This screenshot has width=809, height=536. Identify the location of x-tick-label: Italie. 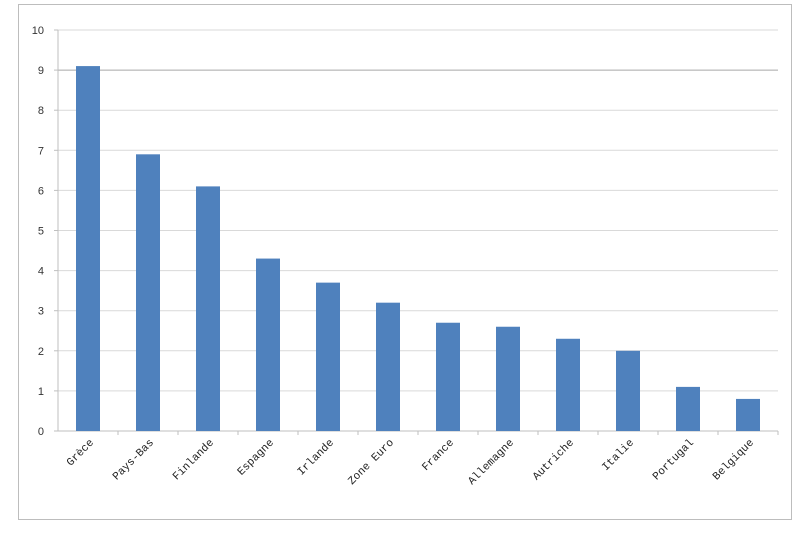
(618, 455).